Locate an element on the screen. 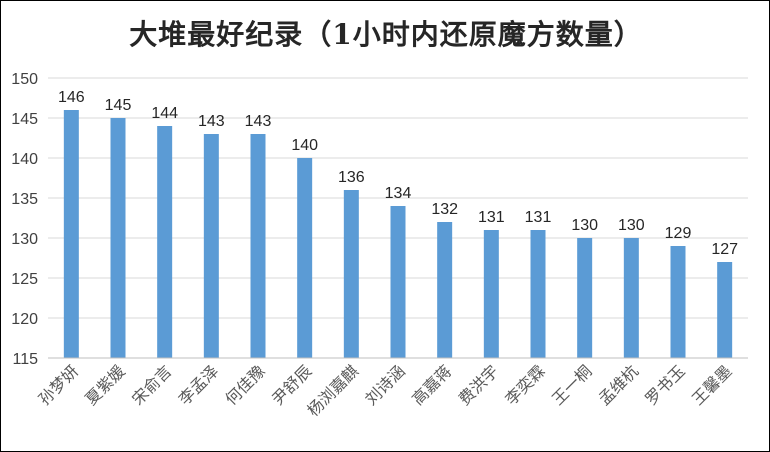  data-label: 136 is located at coordinates (351, 177).